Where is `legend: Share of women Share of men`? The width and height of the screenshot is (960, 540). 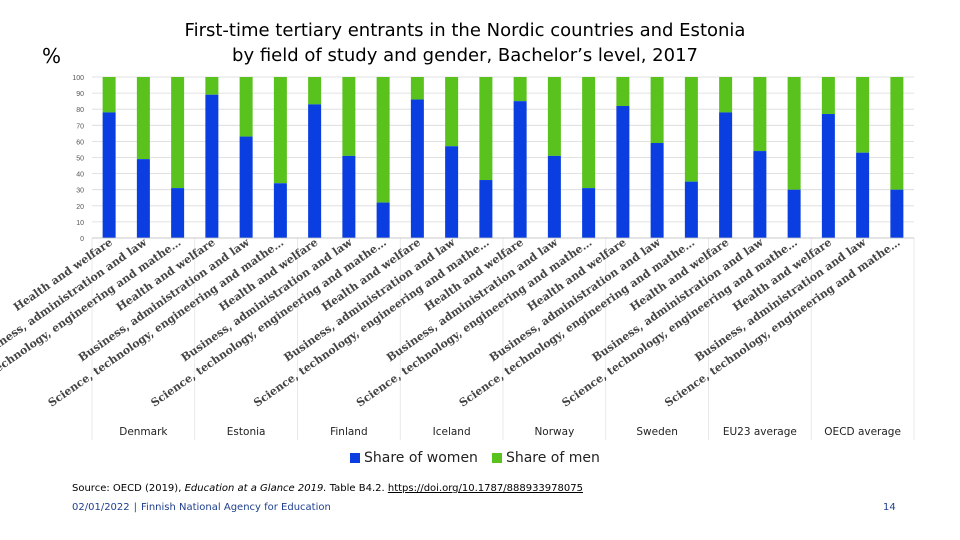
legend: Share of women Share of men is located at coordinates (482, 458).